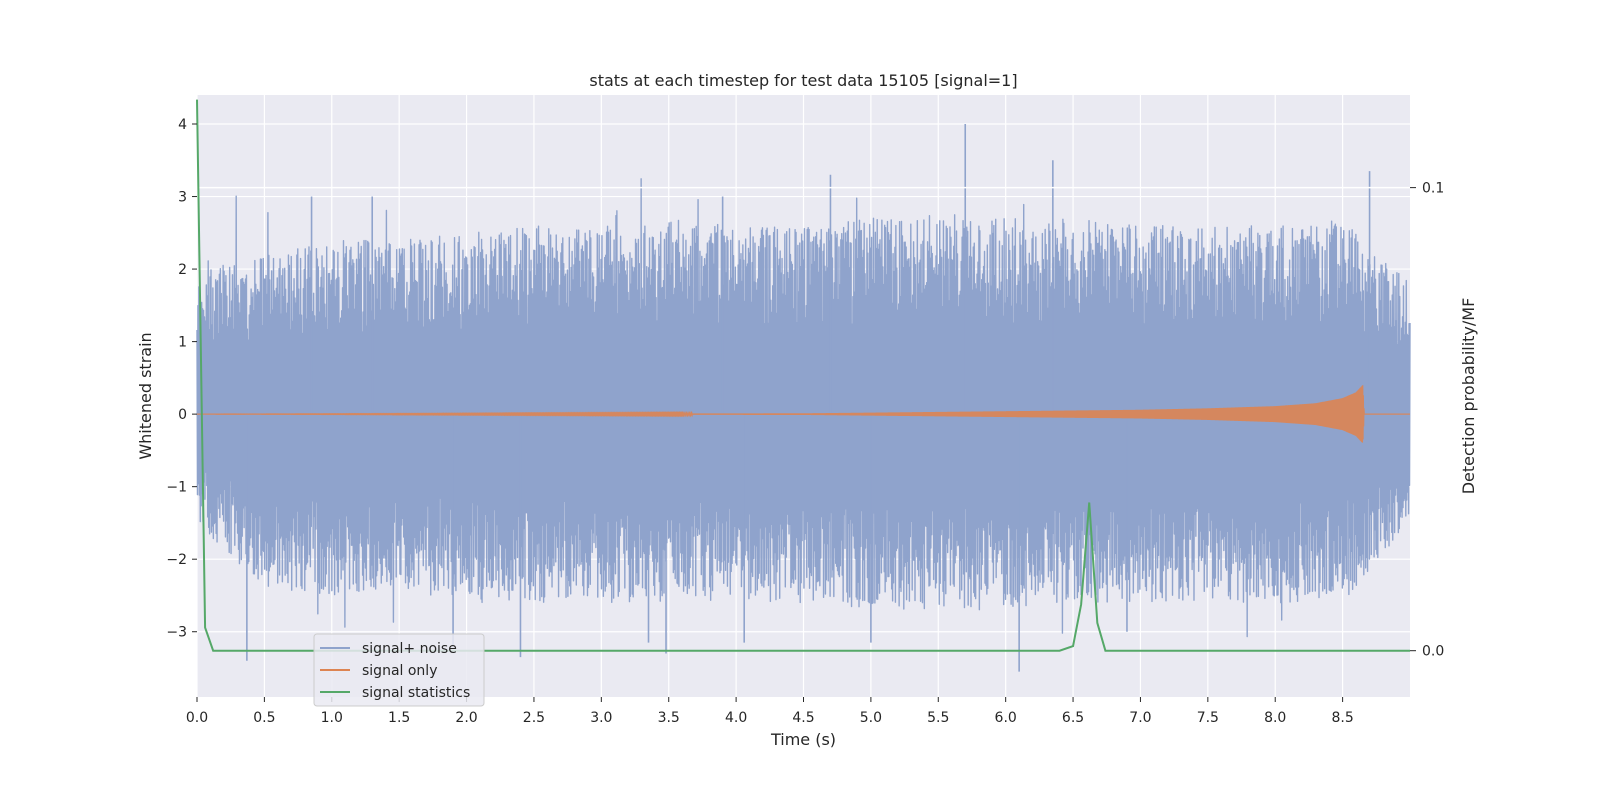  I want to click on y-right-tick-label: 0.1, so click(1433, 189).